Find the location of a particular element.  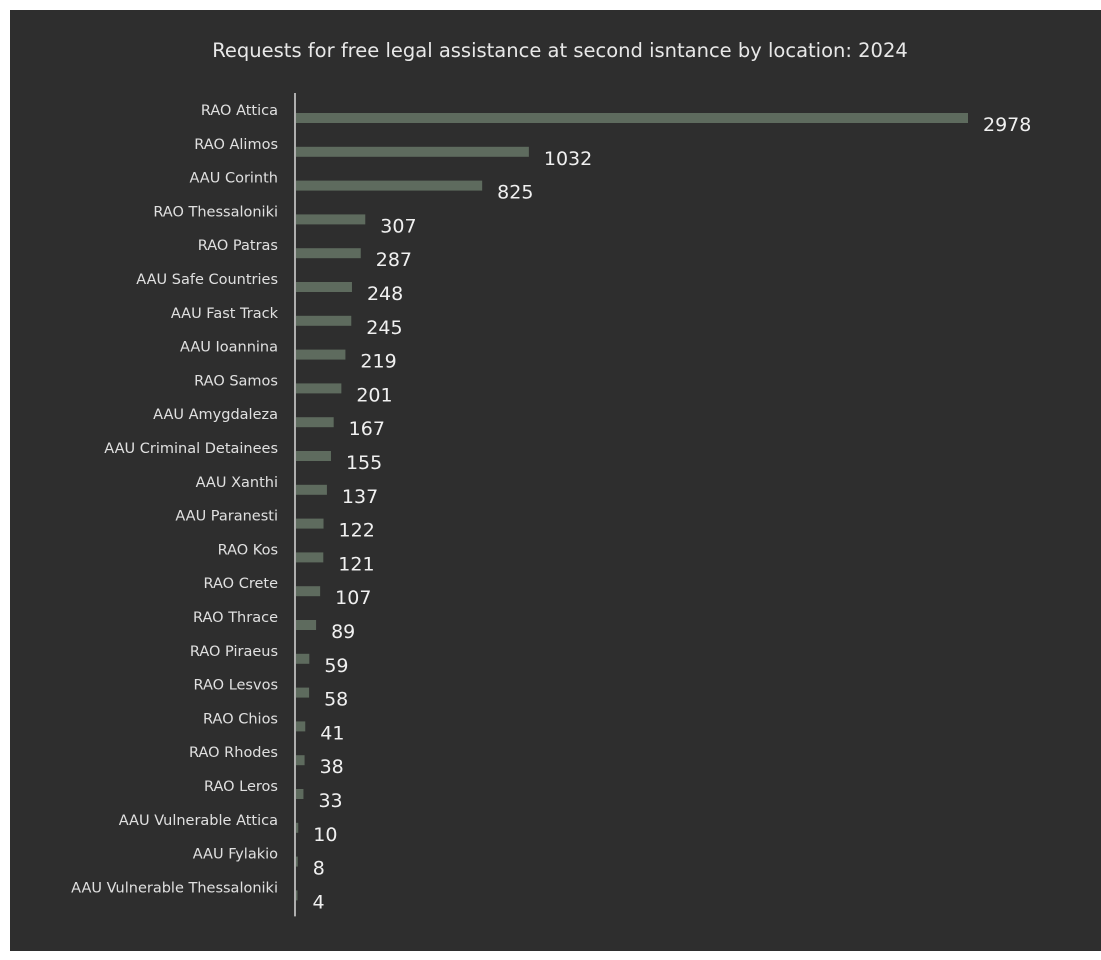

category-label: AAU Vulnerable Attica is located at coordinates (198, 821).